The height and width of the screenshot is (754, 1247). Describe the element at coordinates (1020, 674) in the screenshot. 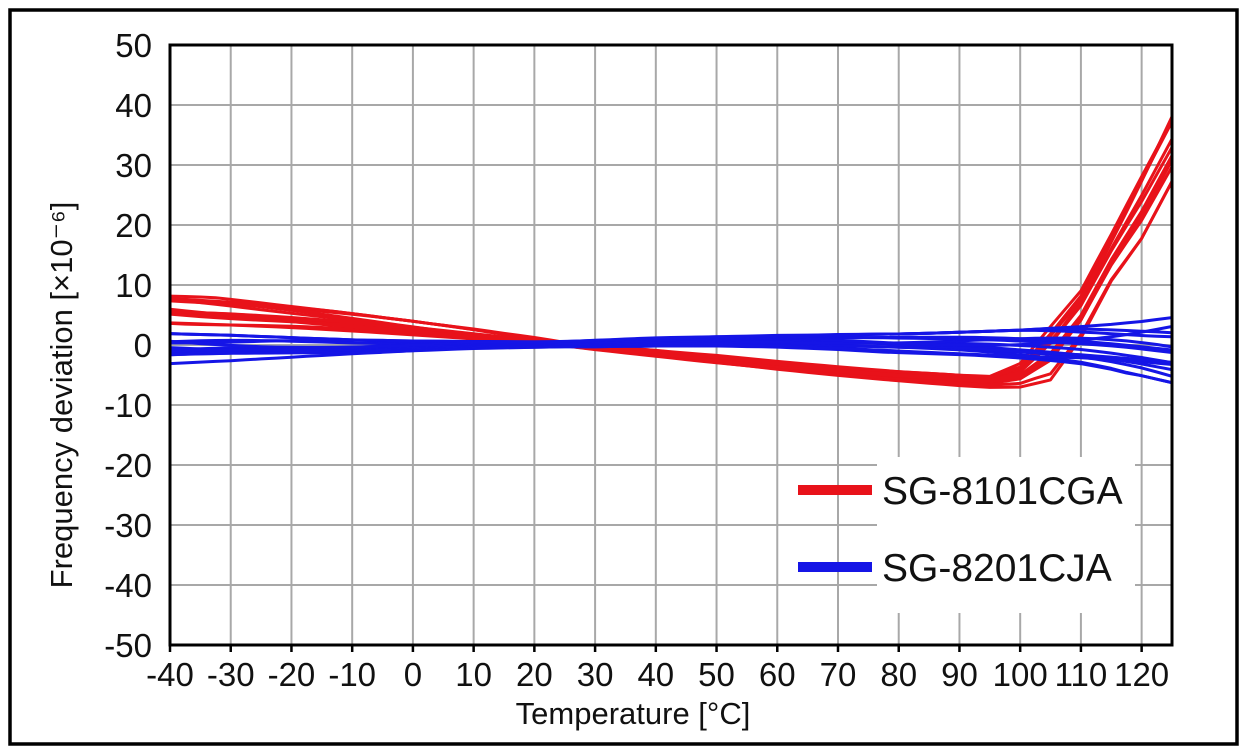

I see `x-tick-label: 100` at that location.